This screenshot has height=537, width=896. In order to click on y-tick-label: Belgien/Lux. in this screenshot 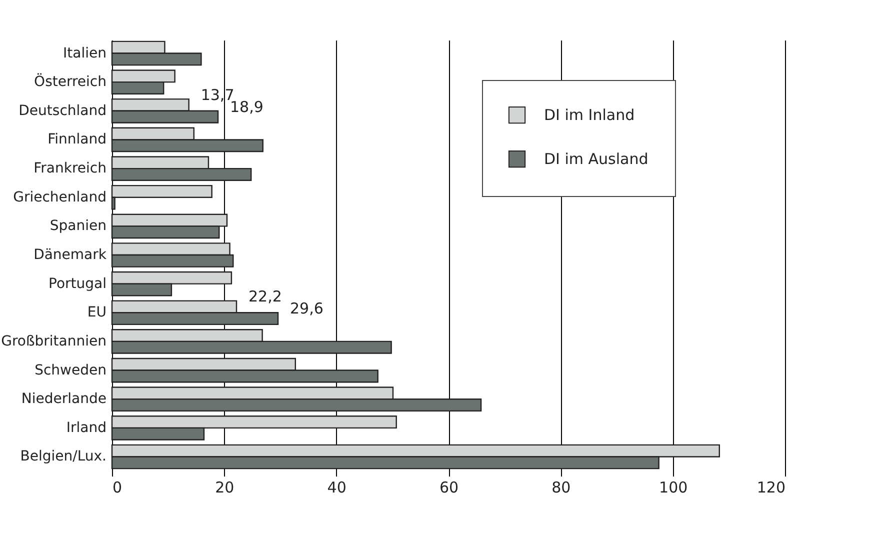, I will do `click(63, 456)`.